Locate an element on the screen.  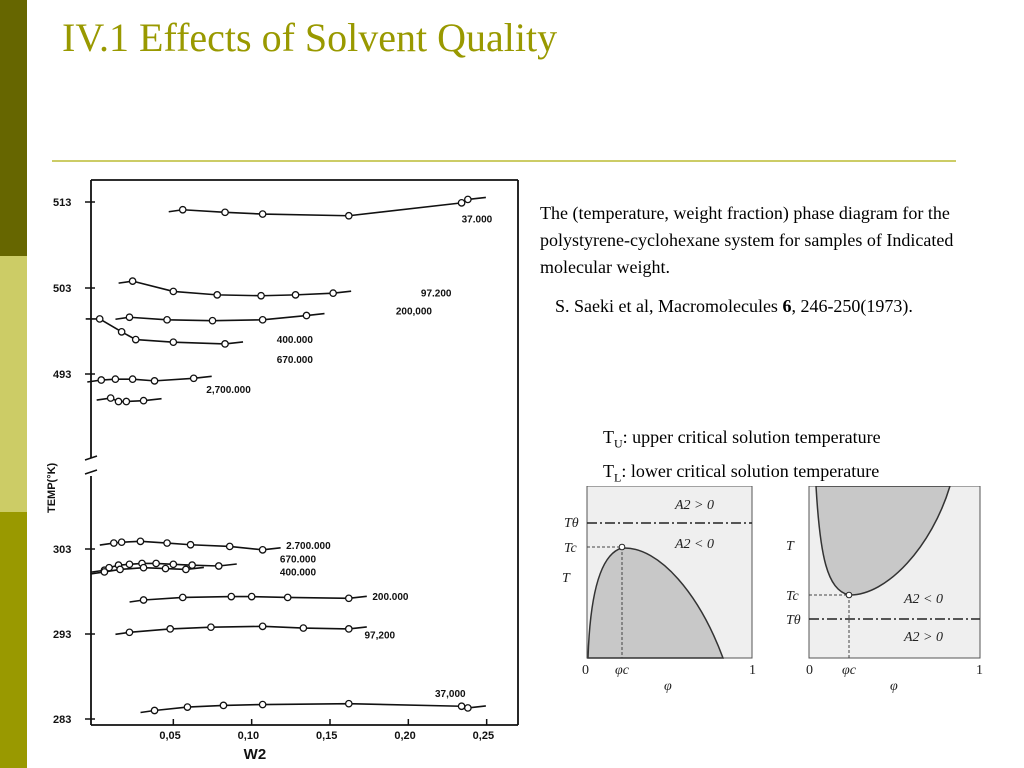
lcst-xlabel: φ is located at coordinates (894, 686).